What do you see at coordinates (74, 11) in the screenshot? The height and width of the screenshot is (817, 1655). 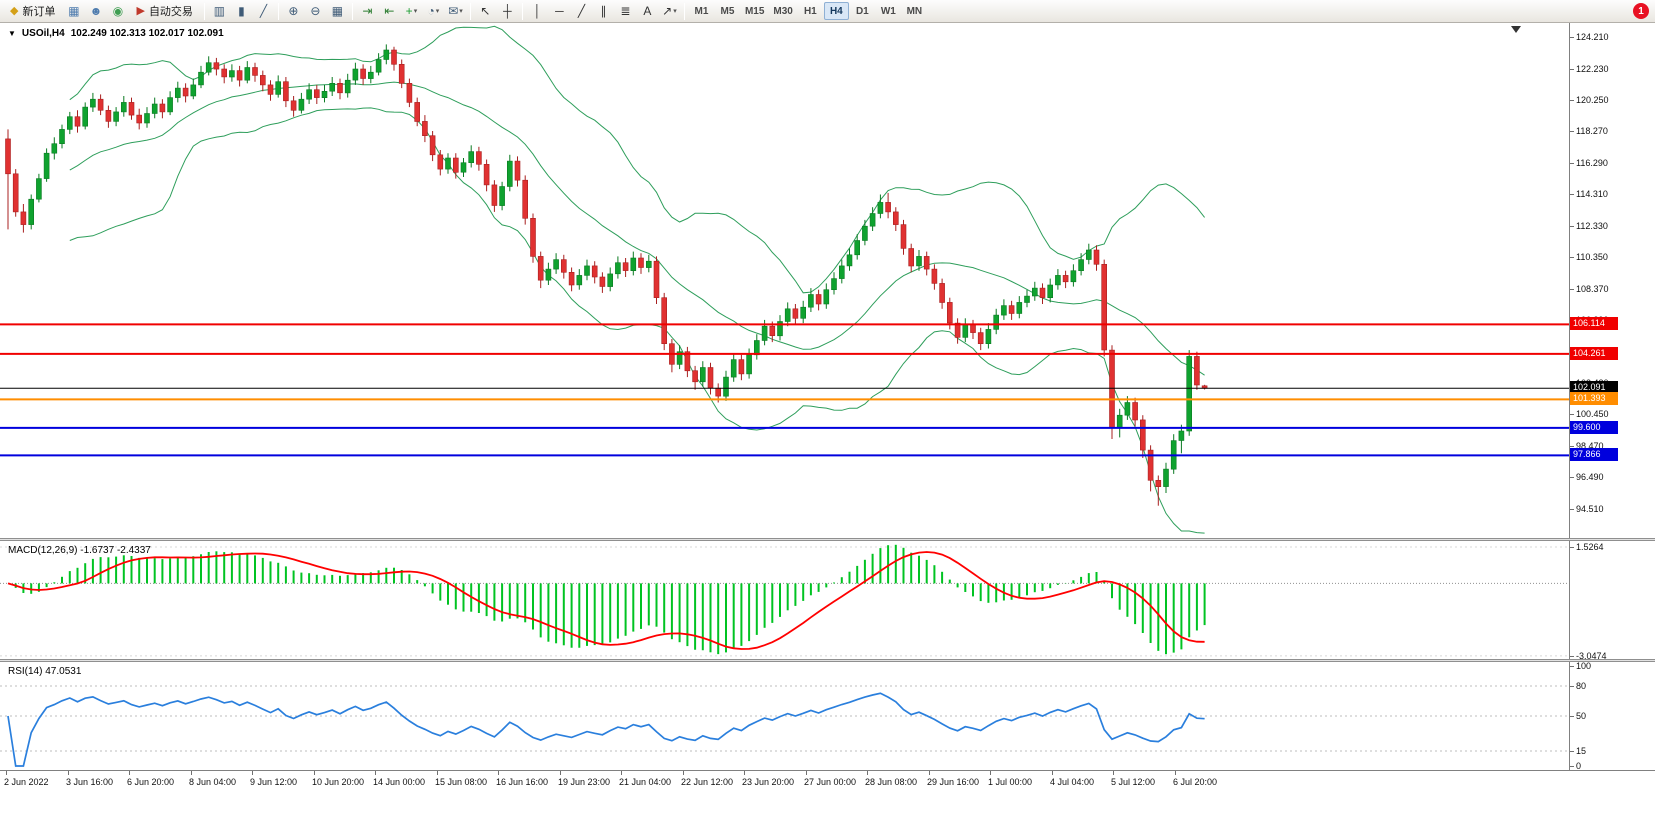 I see `charts-window-icon: ▦` at bounding box center [74, 11].